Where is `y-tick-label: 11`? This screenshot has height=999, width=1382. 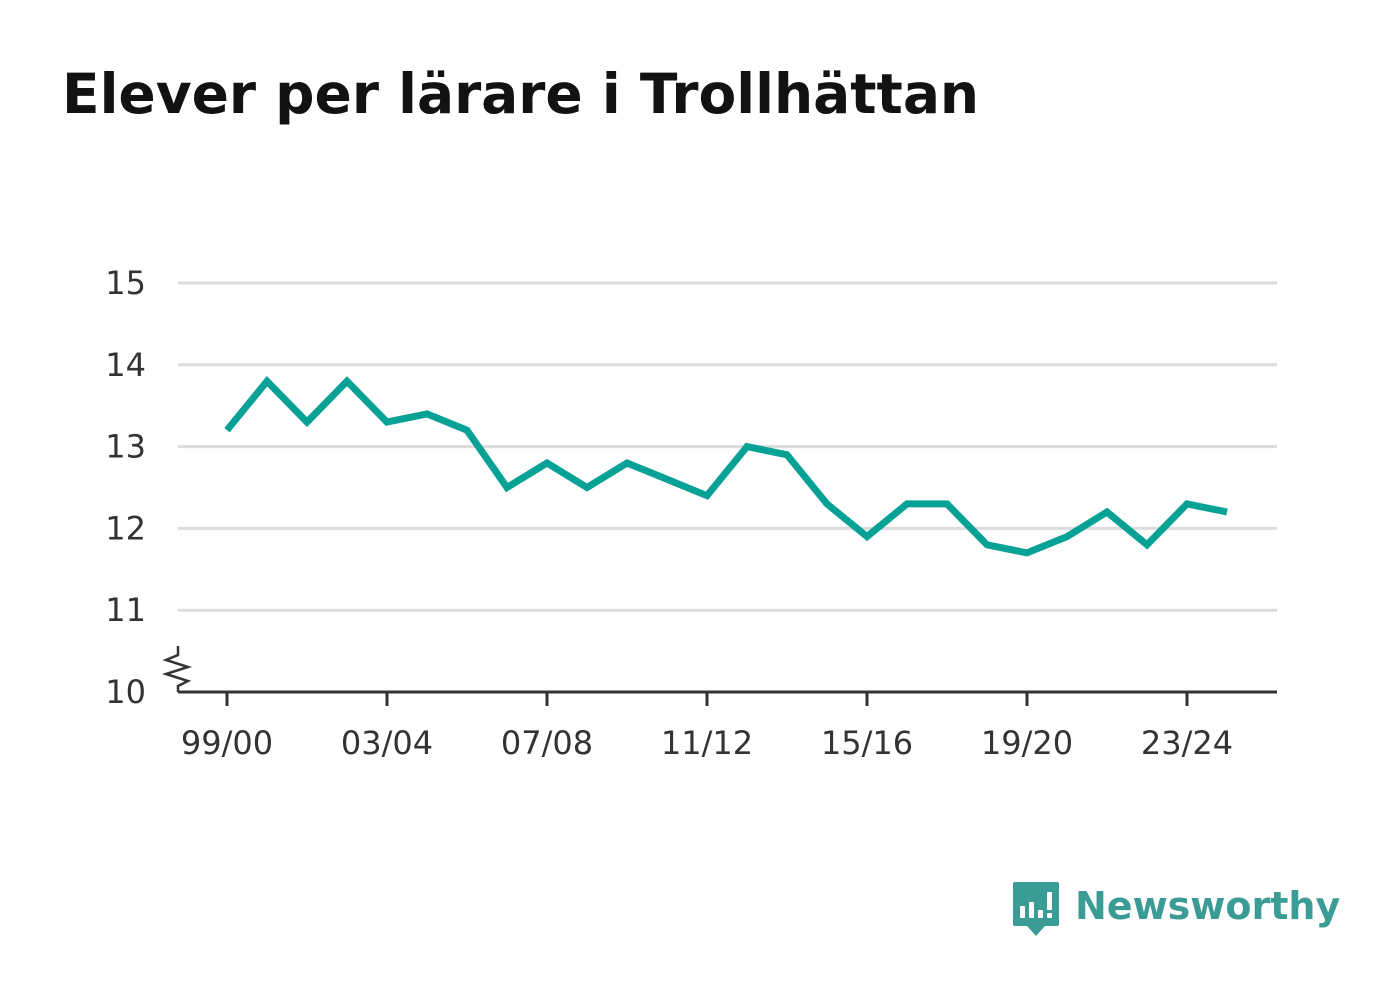 y-tick-label: 11 is located at coordinates (125, 610).